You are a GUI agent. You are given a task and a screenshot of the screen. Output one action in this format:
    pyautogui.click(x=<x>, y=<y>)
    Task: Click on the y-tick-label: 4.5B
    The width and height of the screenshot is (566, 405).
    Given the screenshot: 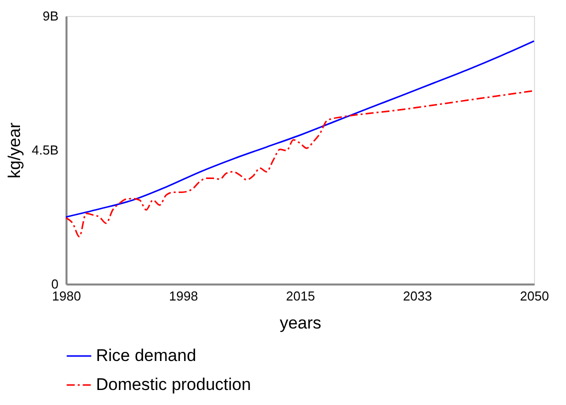 What is the action you would take?
    pyautogui.click(x=45, y=150)
    